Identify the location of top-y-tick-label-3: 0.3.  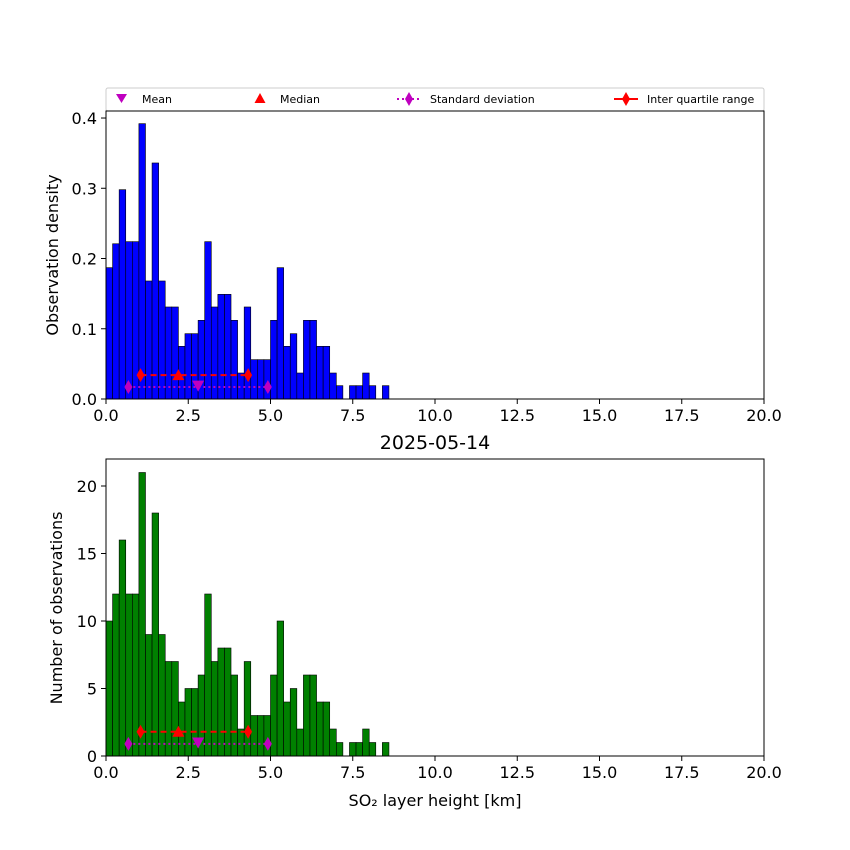
(84, 188).